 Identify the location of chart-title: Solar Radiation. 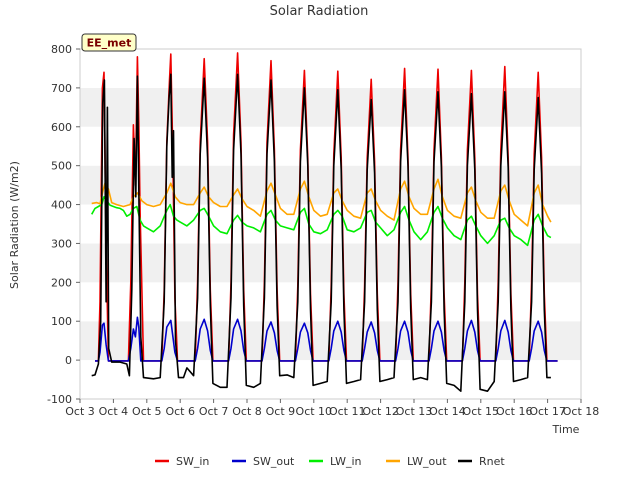
(319, 11).